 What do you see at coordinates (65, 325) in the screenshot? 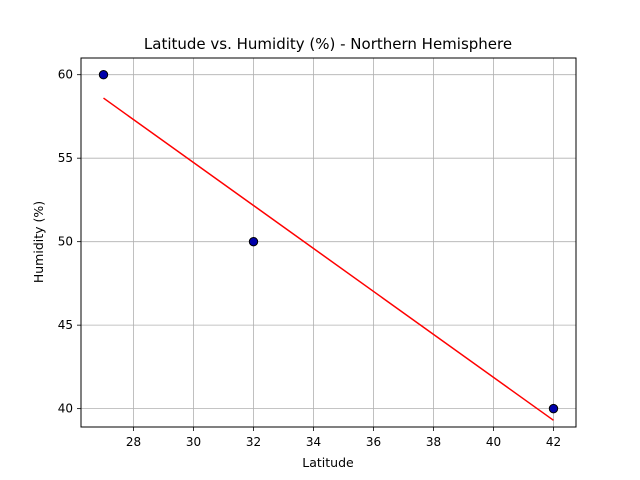
I see `y-tick-label: 45` at bounding box center [65, 325].